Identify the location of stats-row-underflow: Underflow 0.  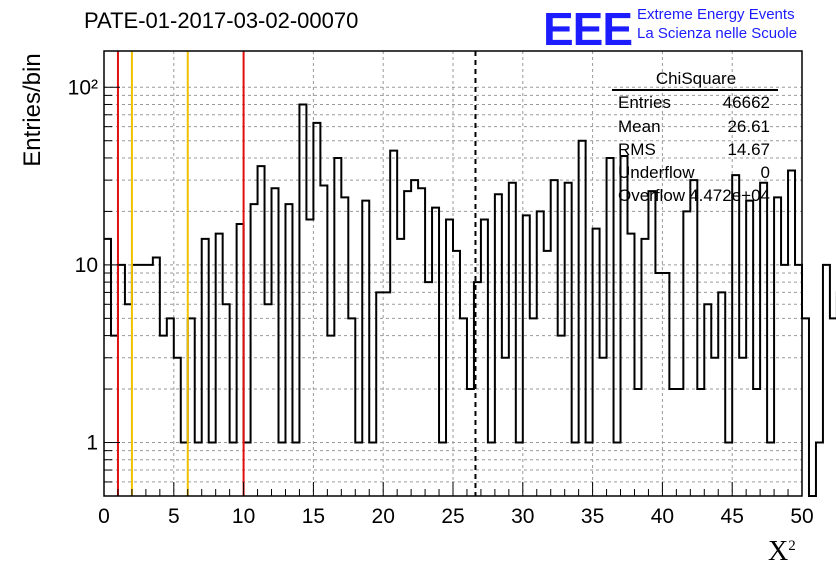
(697, 174).